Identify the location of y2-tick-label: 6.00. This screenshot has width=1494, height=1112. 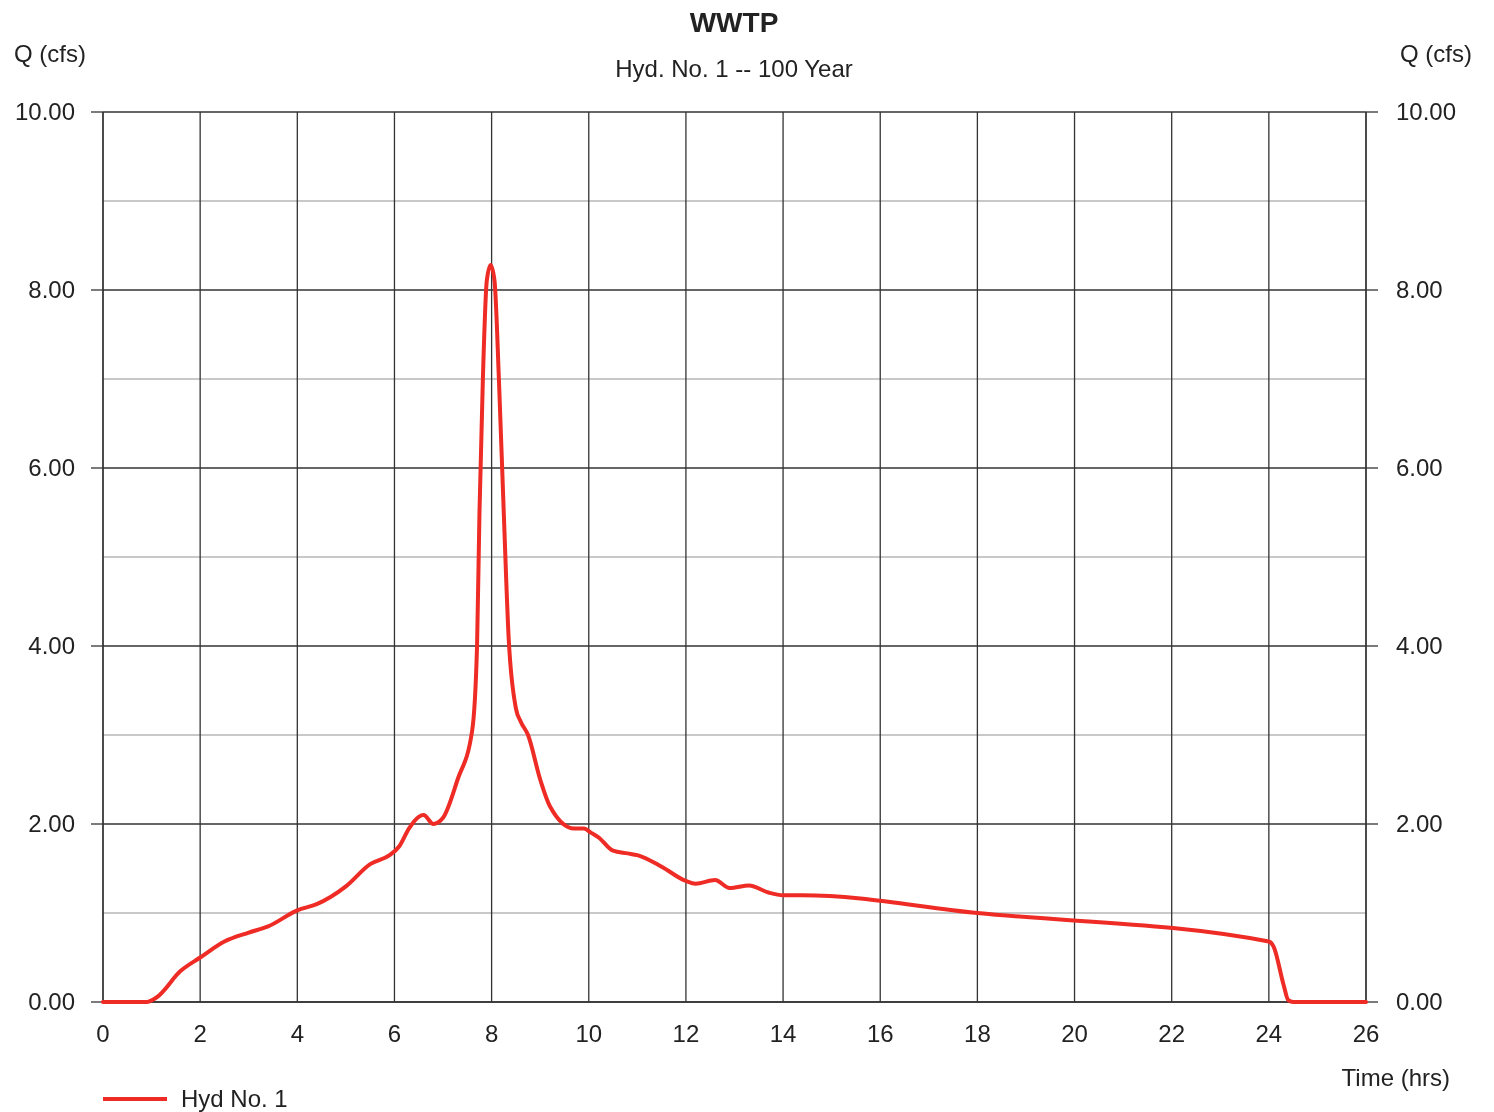
(1419, 468).